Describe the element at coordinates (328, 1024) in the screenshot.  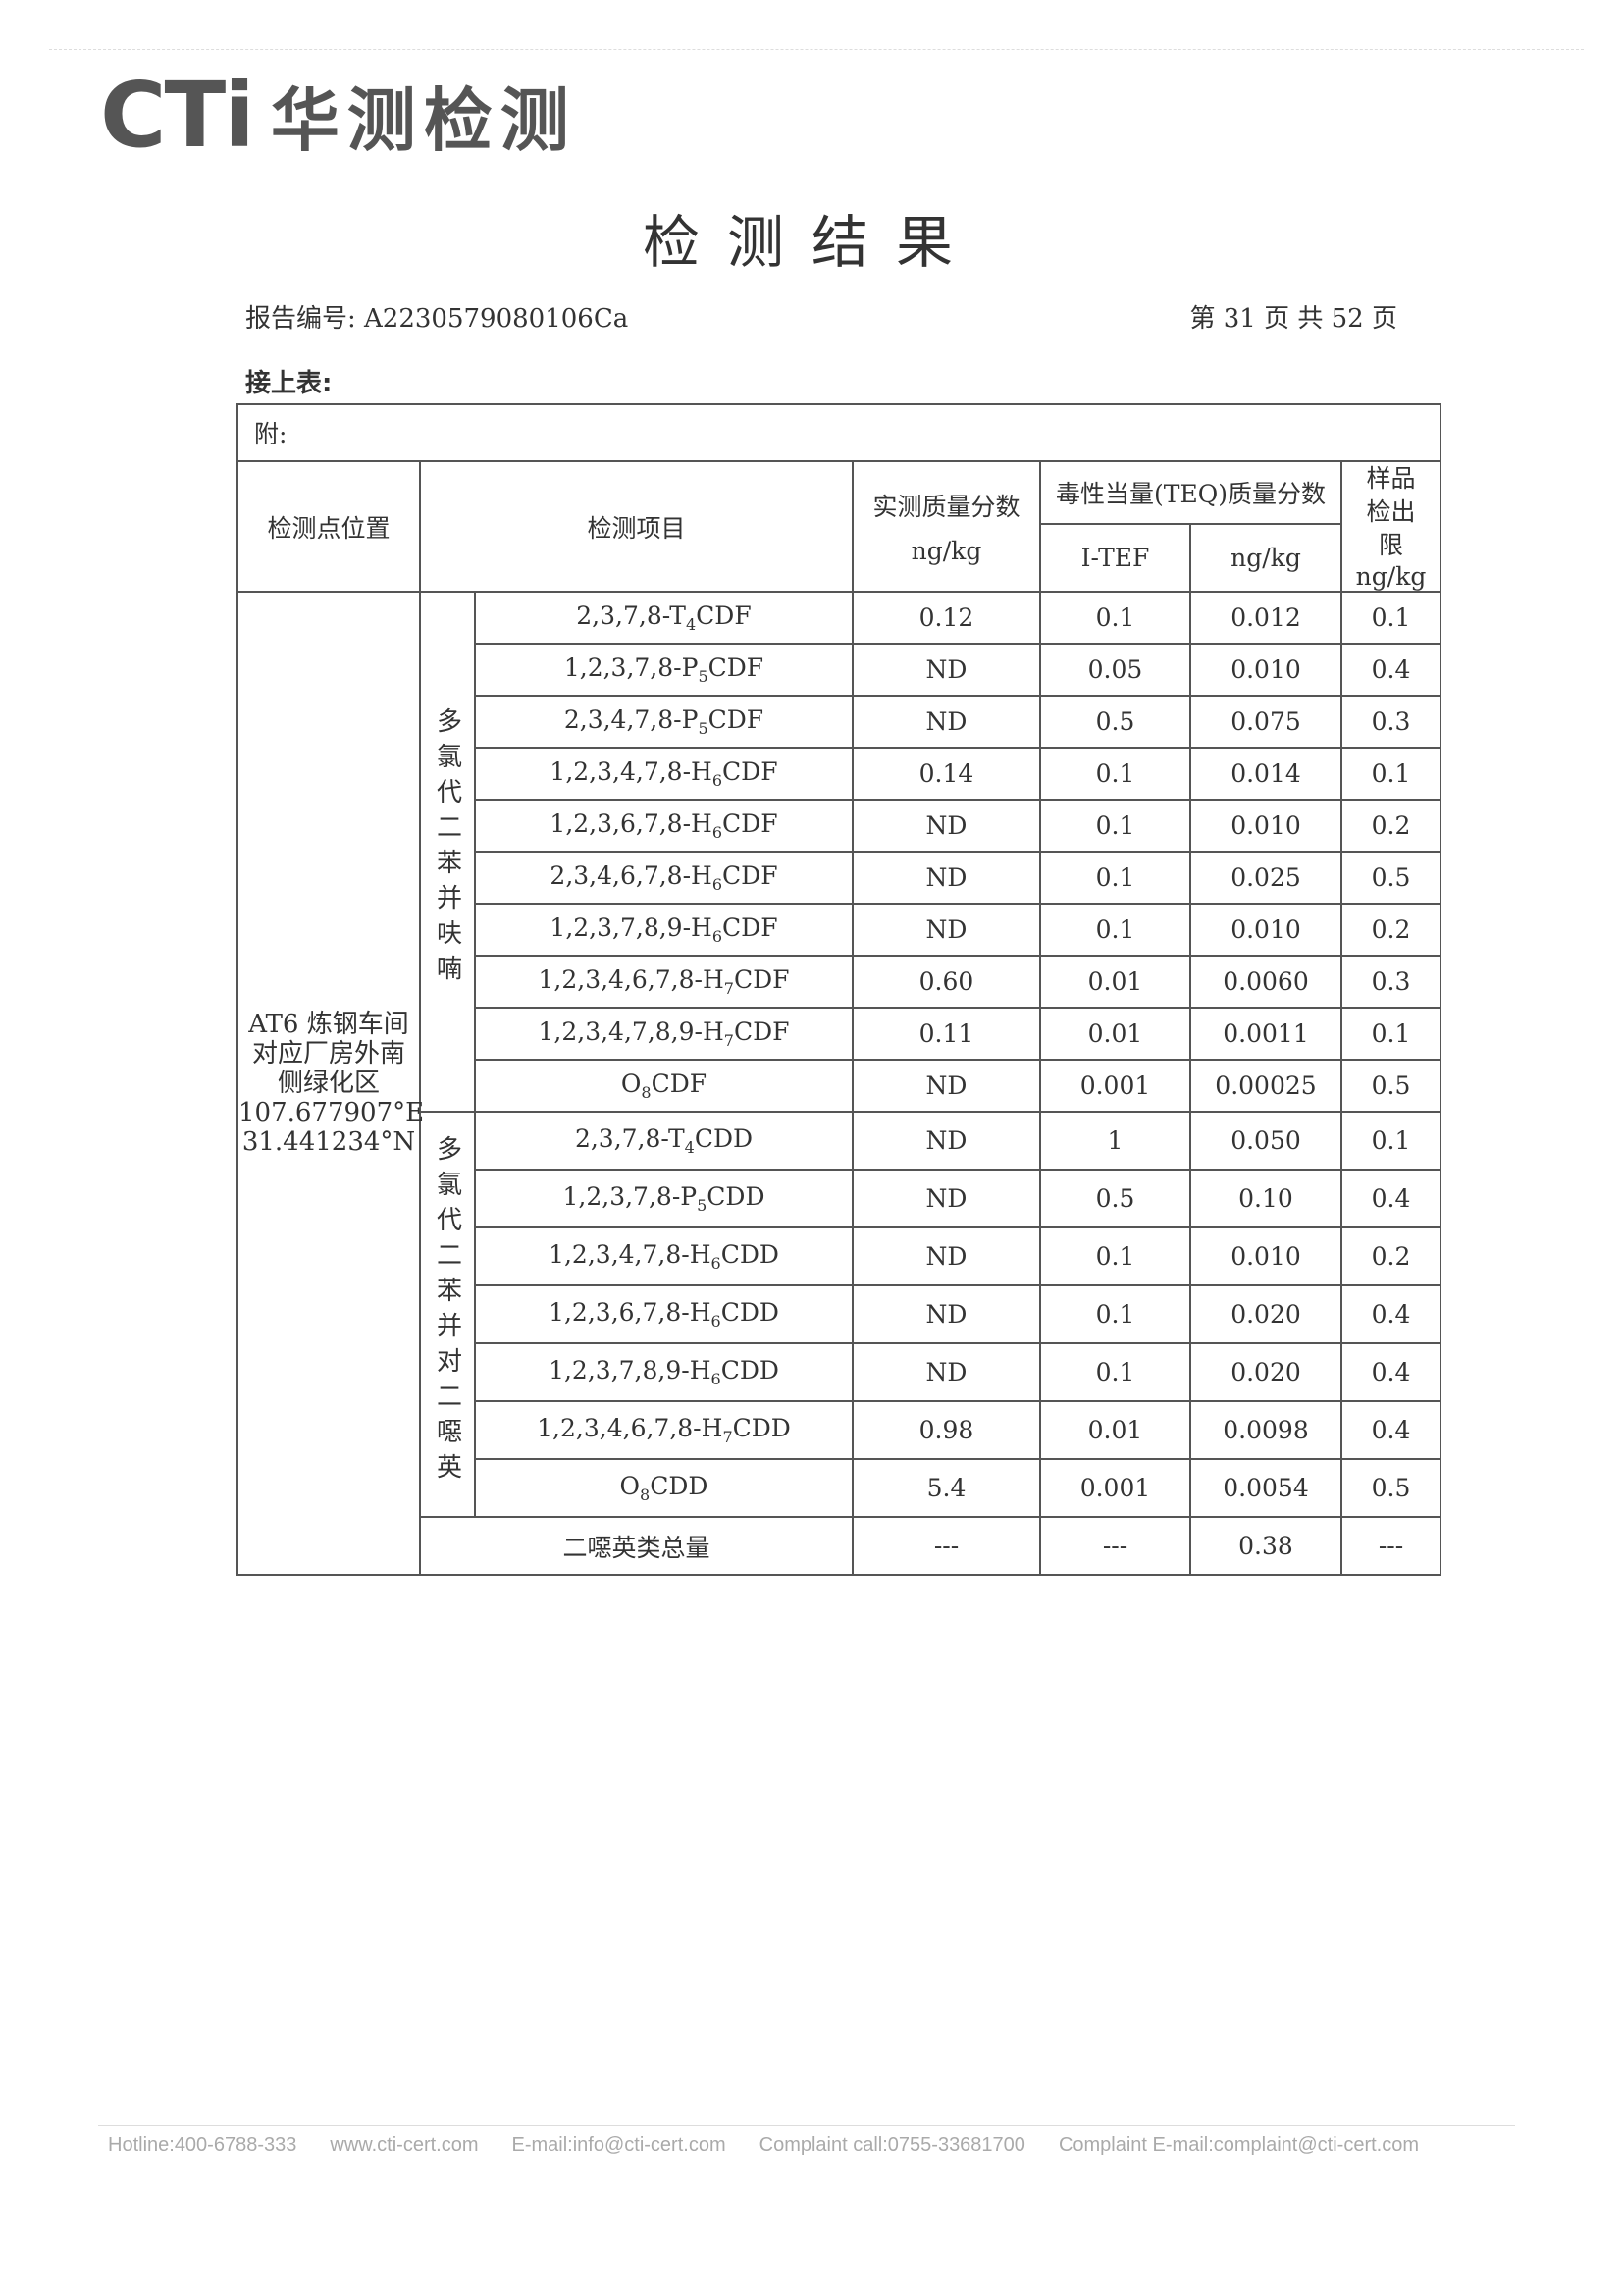
I see `location-line1: AT6 炼钢车间` at that location.